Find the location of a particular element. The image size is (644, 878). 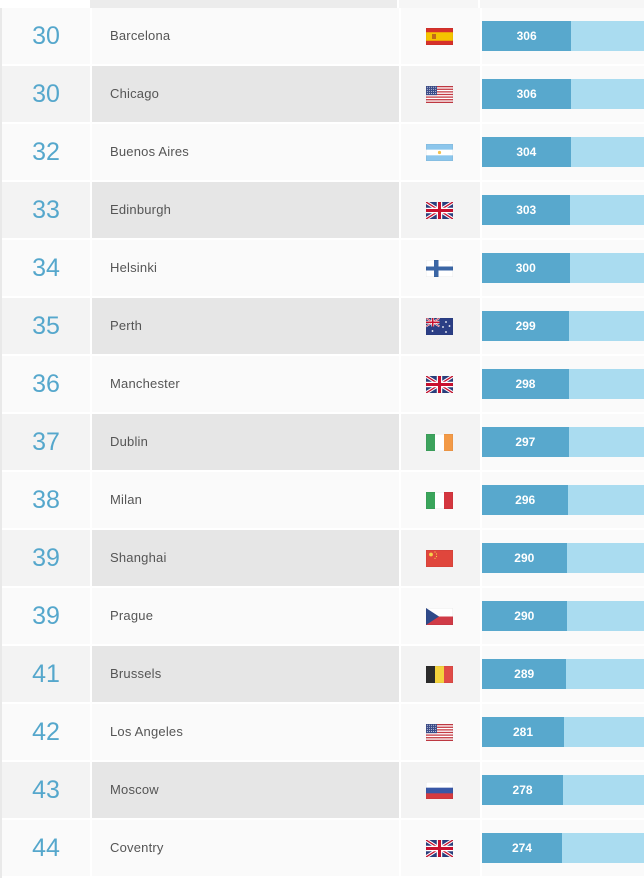

score-bar-track: 296 is located at coordinates (563, 500).